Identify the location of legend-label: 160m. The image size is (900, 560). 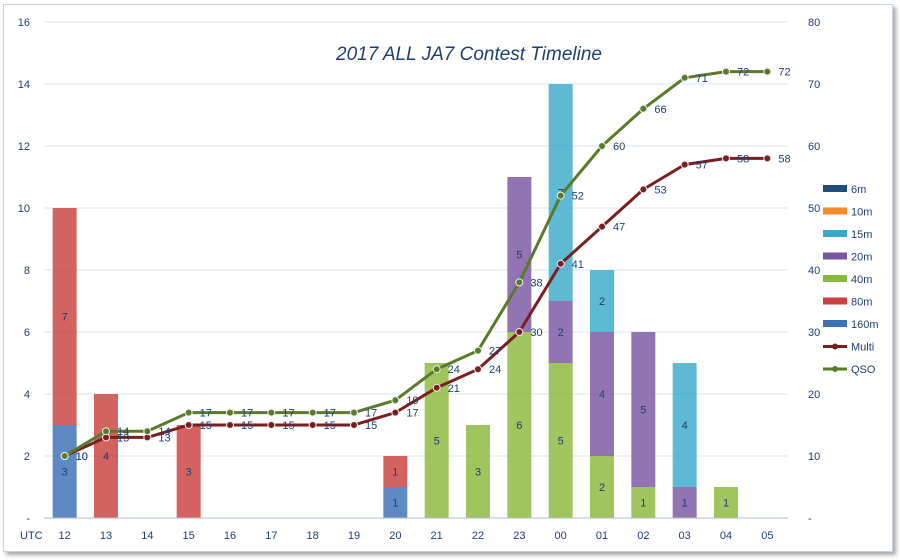
(865, 325).